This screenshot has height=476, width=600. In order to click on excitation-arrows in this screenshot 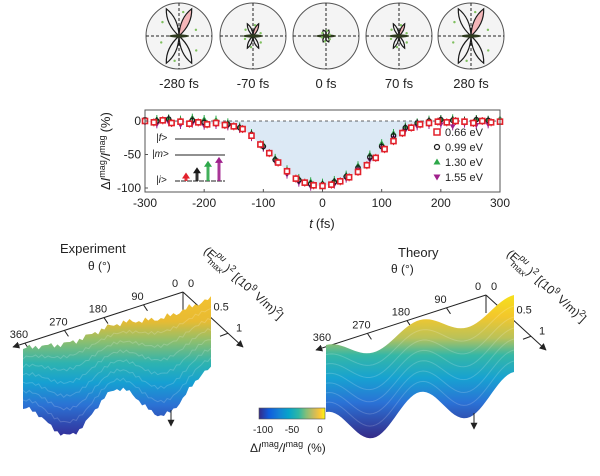, I will do `click(202, 168)`.